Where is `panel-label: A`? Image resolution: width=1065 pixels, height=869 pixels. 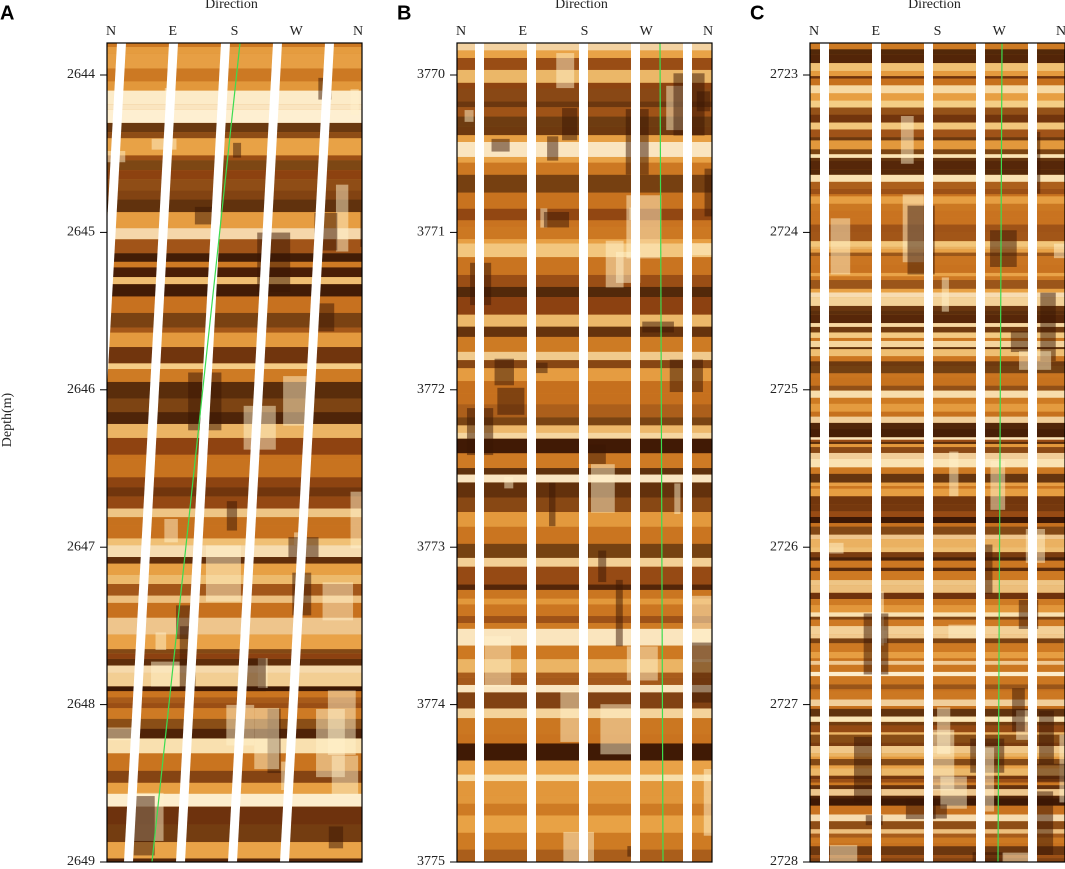
panel-label: A is located at coordinates (7, 13).